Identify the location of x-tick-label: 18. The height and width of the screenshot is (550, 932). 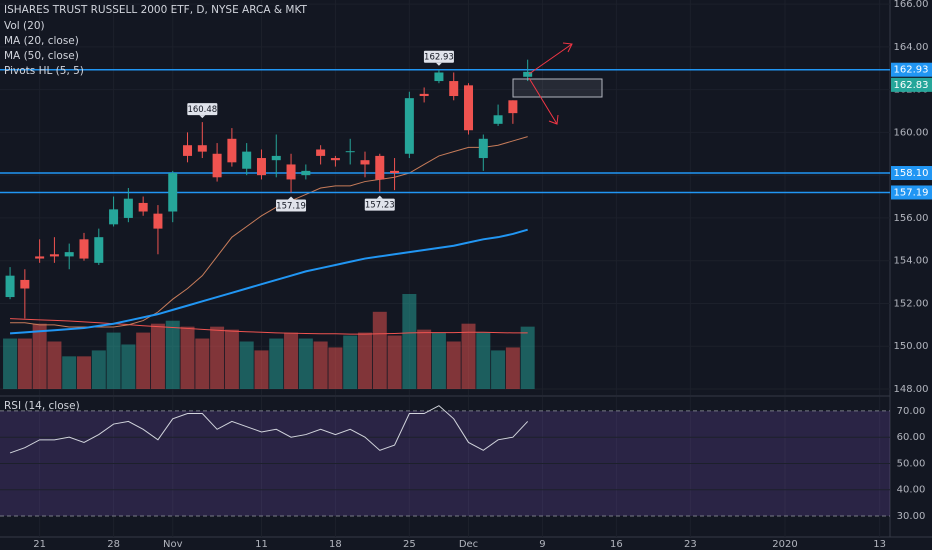
(335, 544).